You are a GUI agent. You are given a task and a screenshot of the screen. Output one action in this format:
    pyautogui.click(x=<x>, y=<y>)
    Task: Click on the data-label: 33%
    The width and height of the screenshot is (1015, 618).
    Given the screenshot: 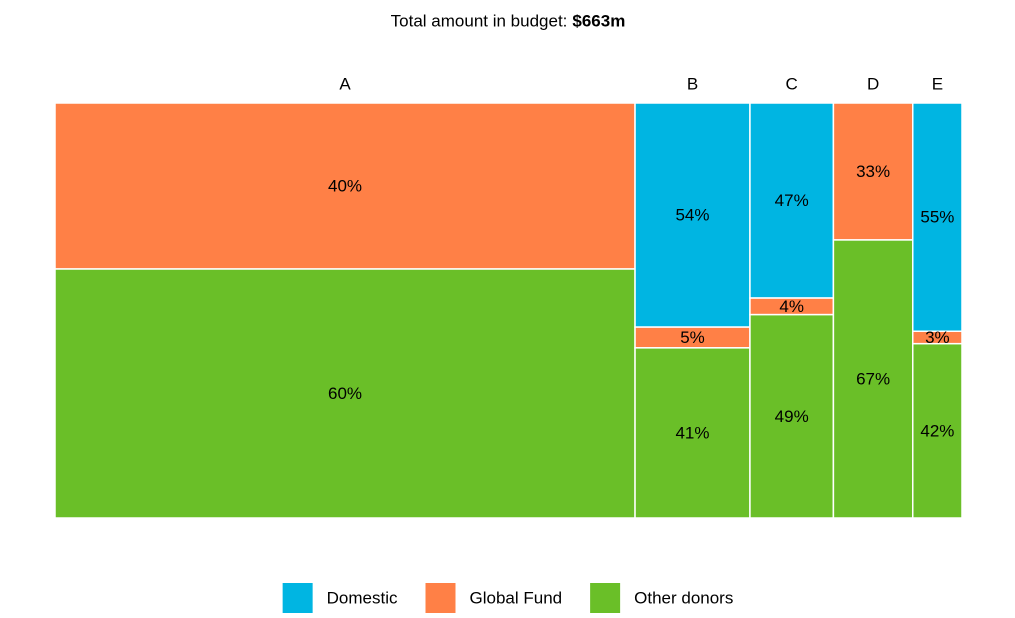 What is the action you would take?
    pyautogui.click(x=873, y=171)
    